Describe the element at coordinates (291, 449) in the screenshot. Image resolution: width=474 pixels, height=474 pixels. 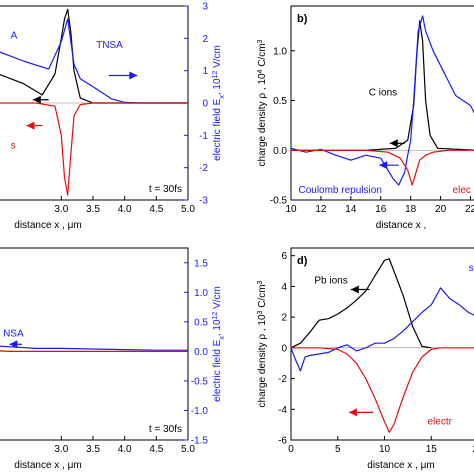
I see `x-tick-label: 0` at that location.